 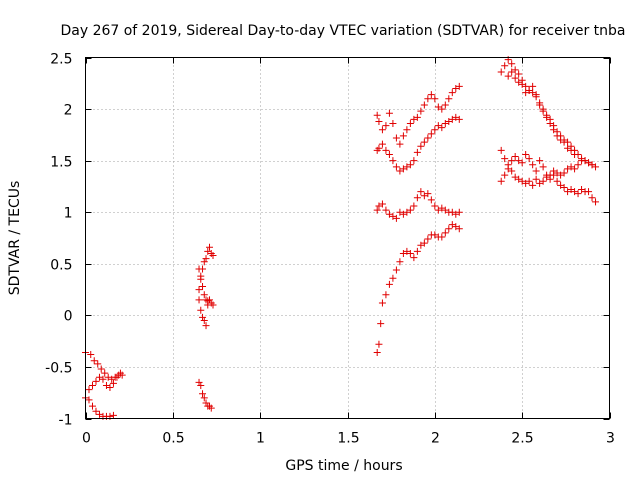 I want to click on x-tick-label: 0.5, so click(x=173, y=439).